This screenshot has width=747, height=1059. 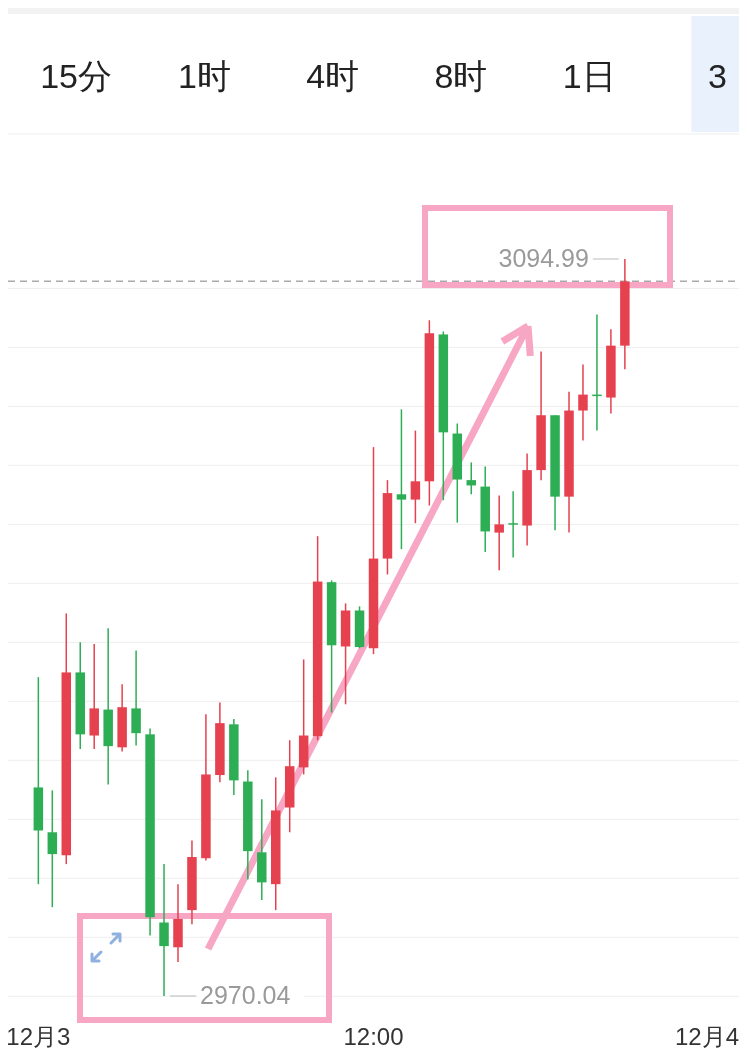 I want to click on text: 4时, so click(x=333, y=76).